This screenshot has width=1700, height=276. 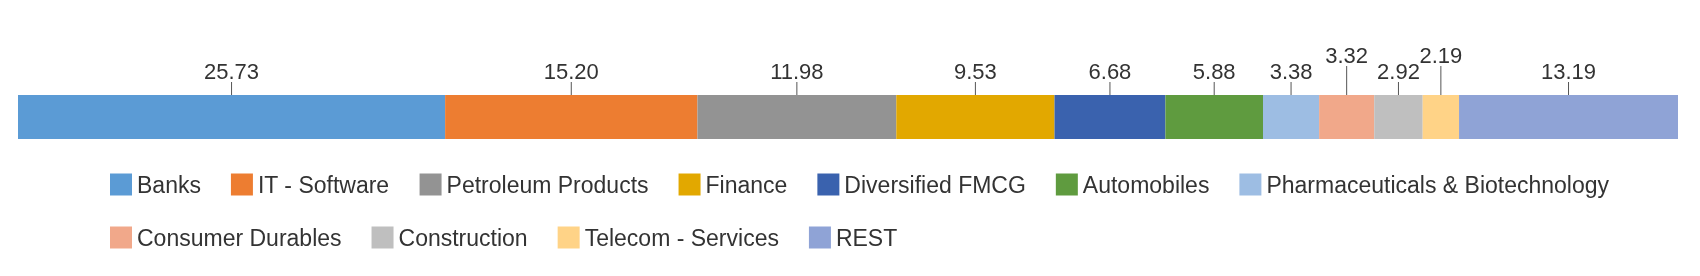 I want to click on data-label: 9.53, so click(x=975, y=71).